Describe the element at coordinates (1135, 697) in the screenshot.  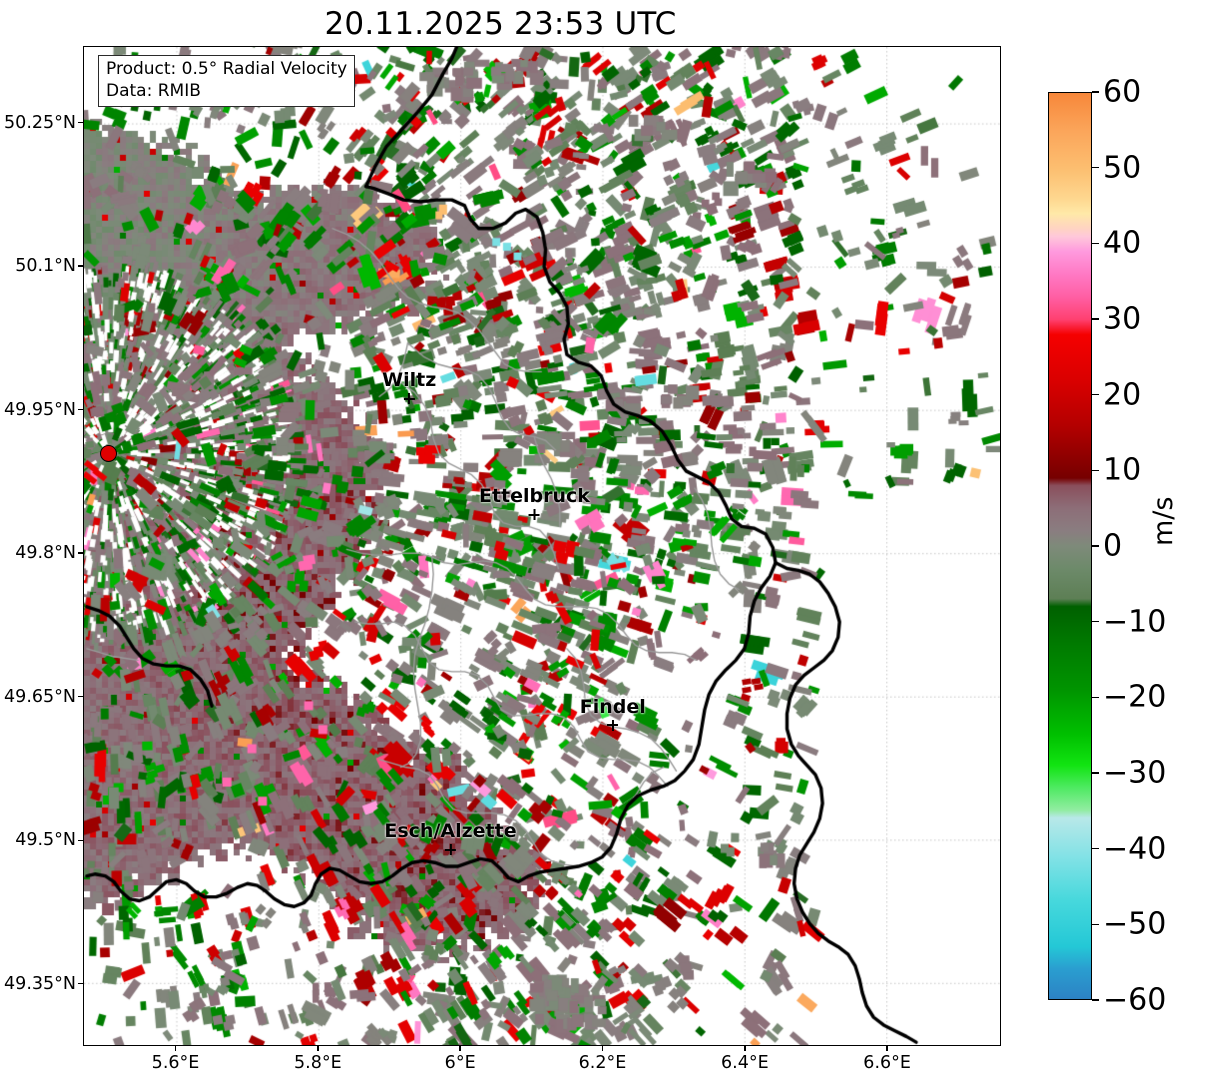
I see `colorbar-tick-label: −20` at that location.